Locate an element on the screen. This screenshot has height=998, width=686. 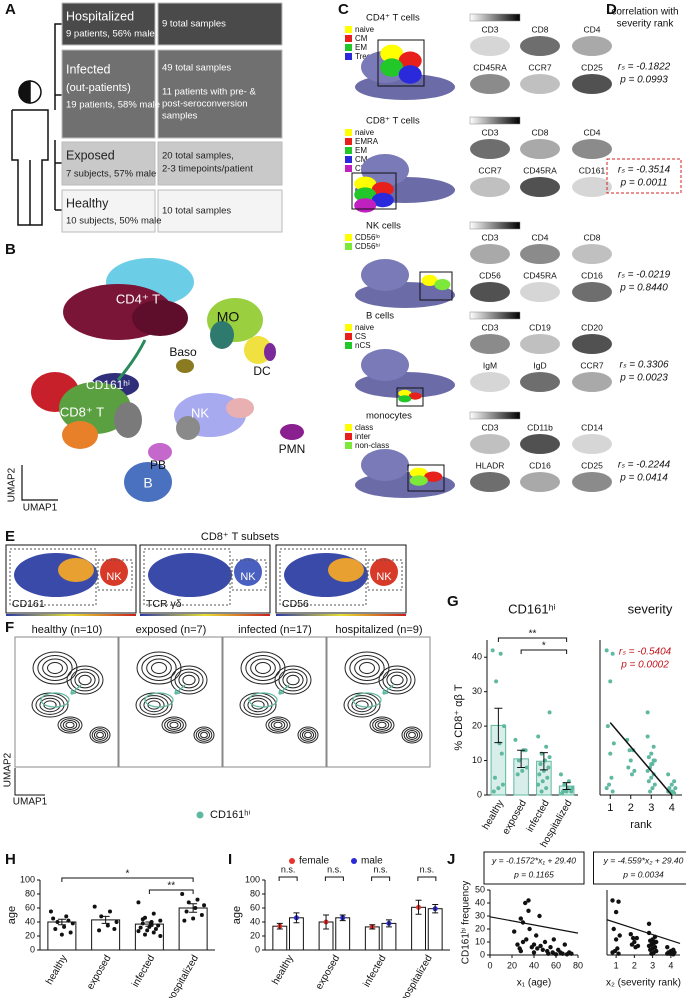
legend-label: male is located at coordinates (372, 861).